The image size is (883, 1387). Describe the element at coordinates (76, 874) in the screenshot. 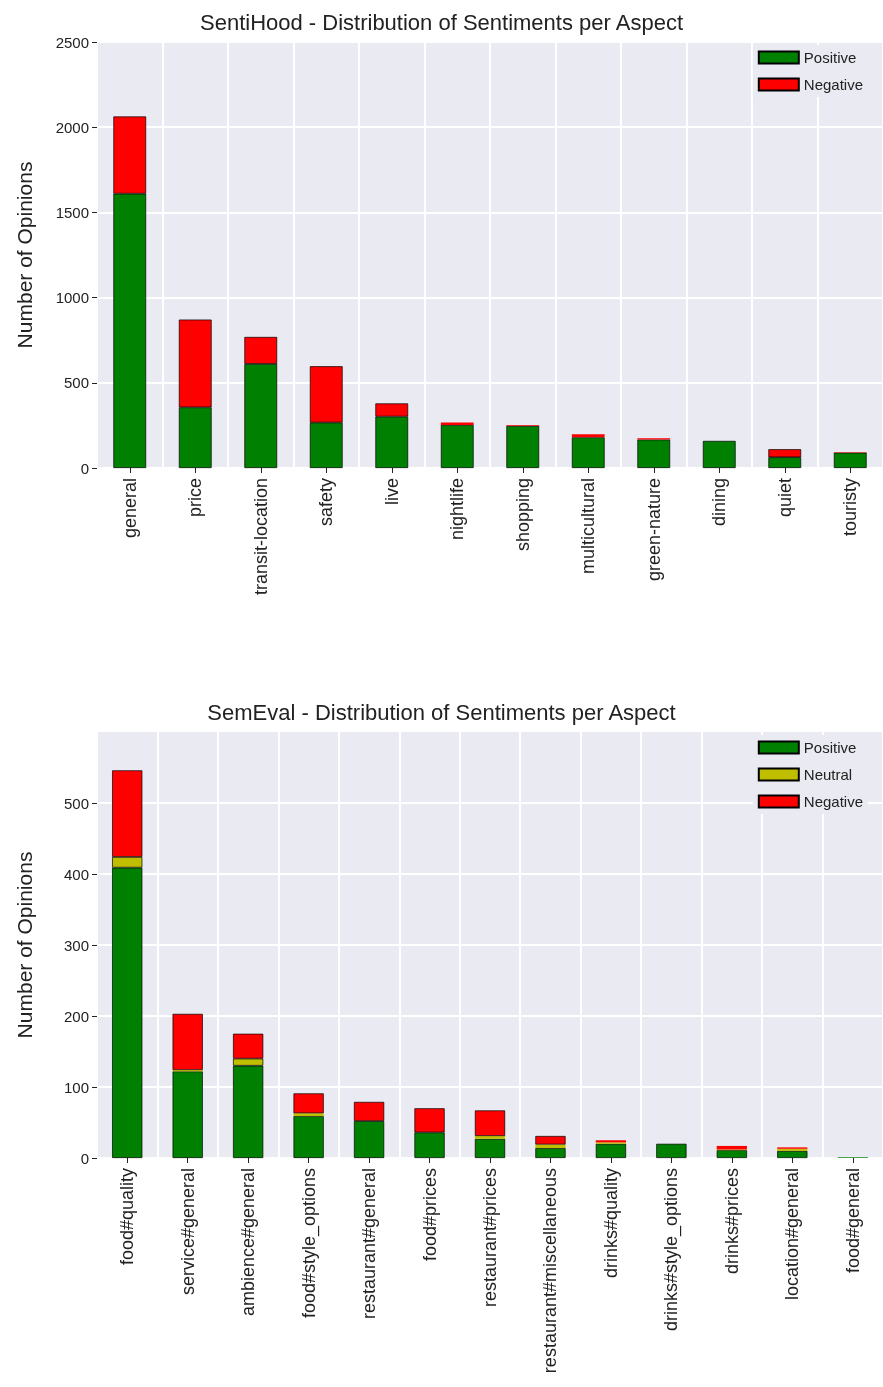

I see `y-tick-label: 400` at that location.